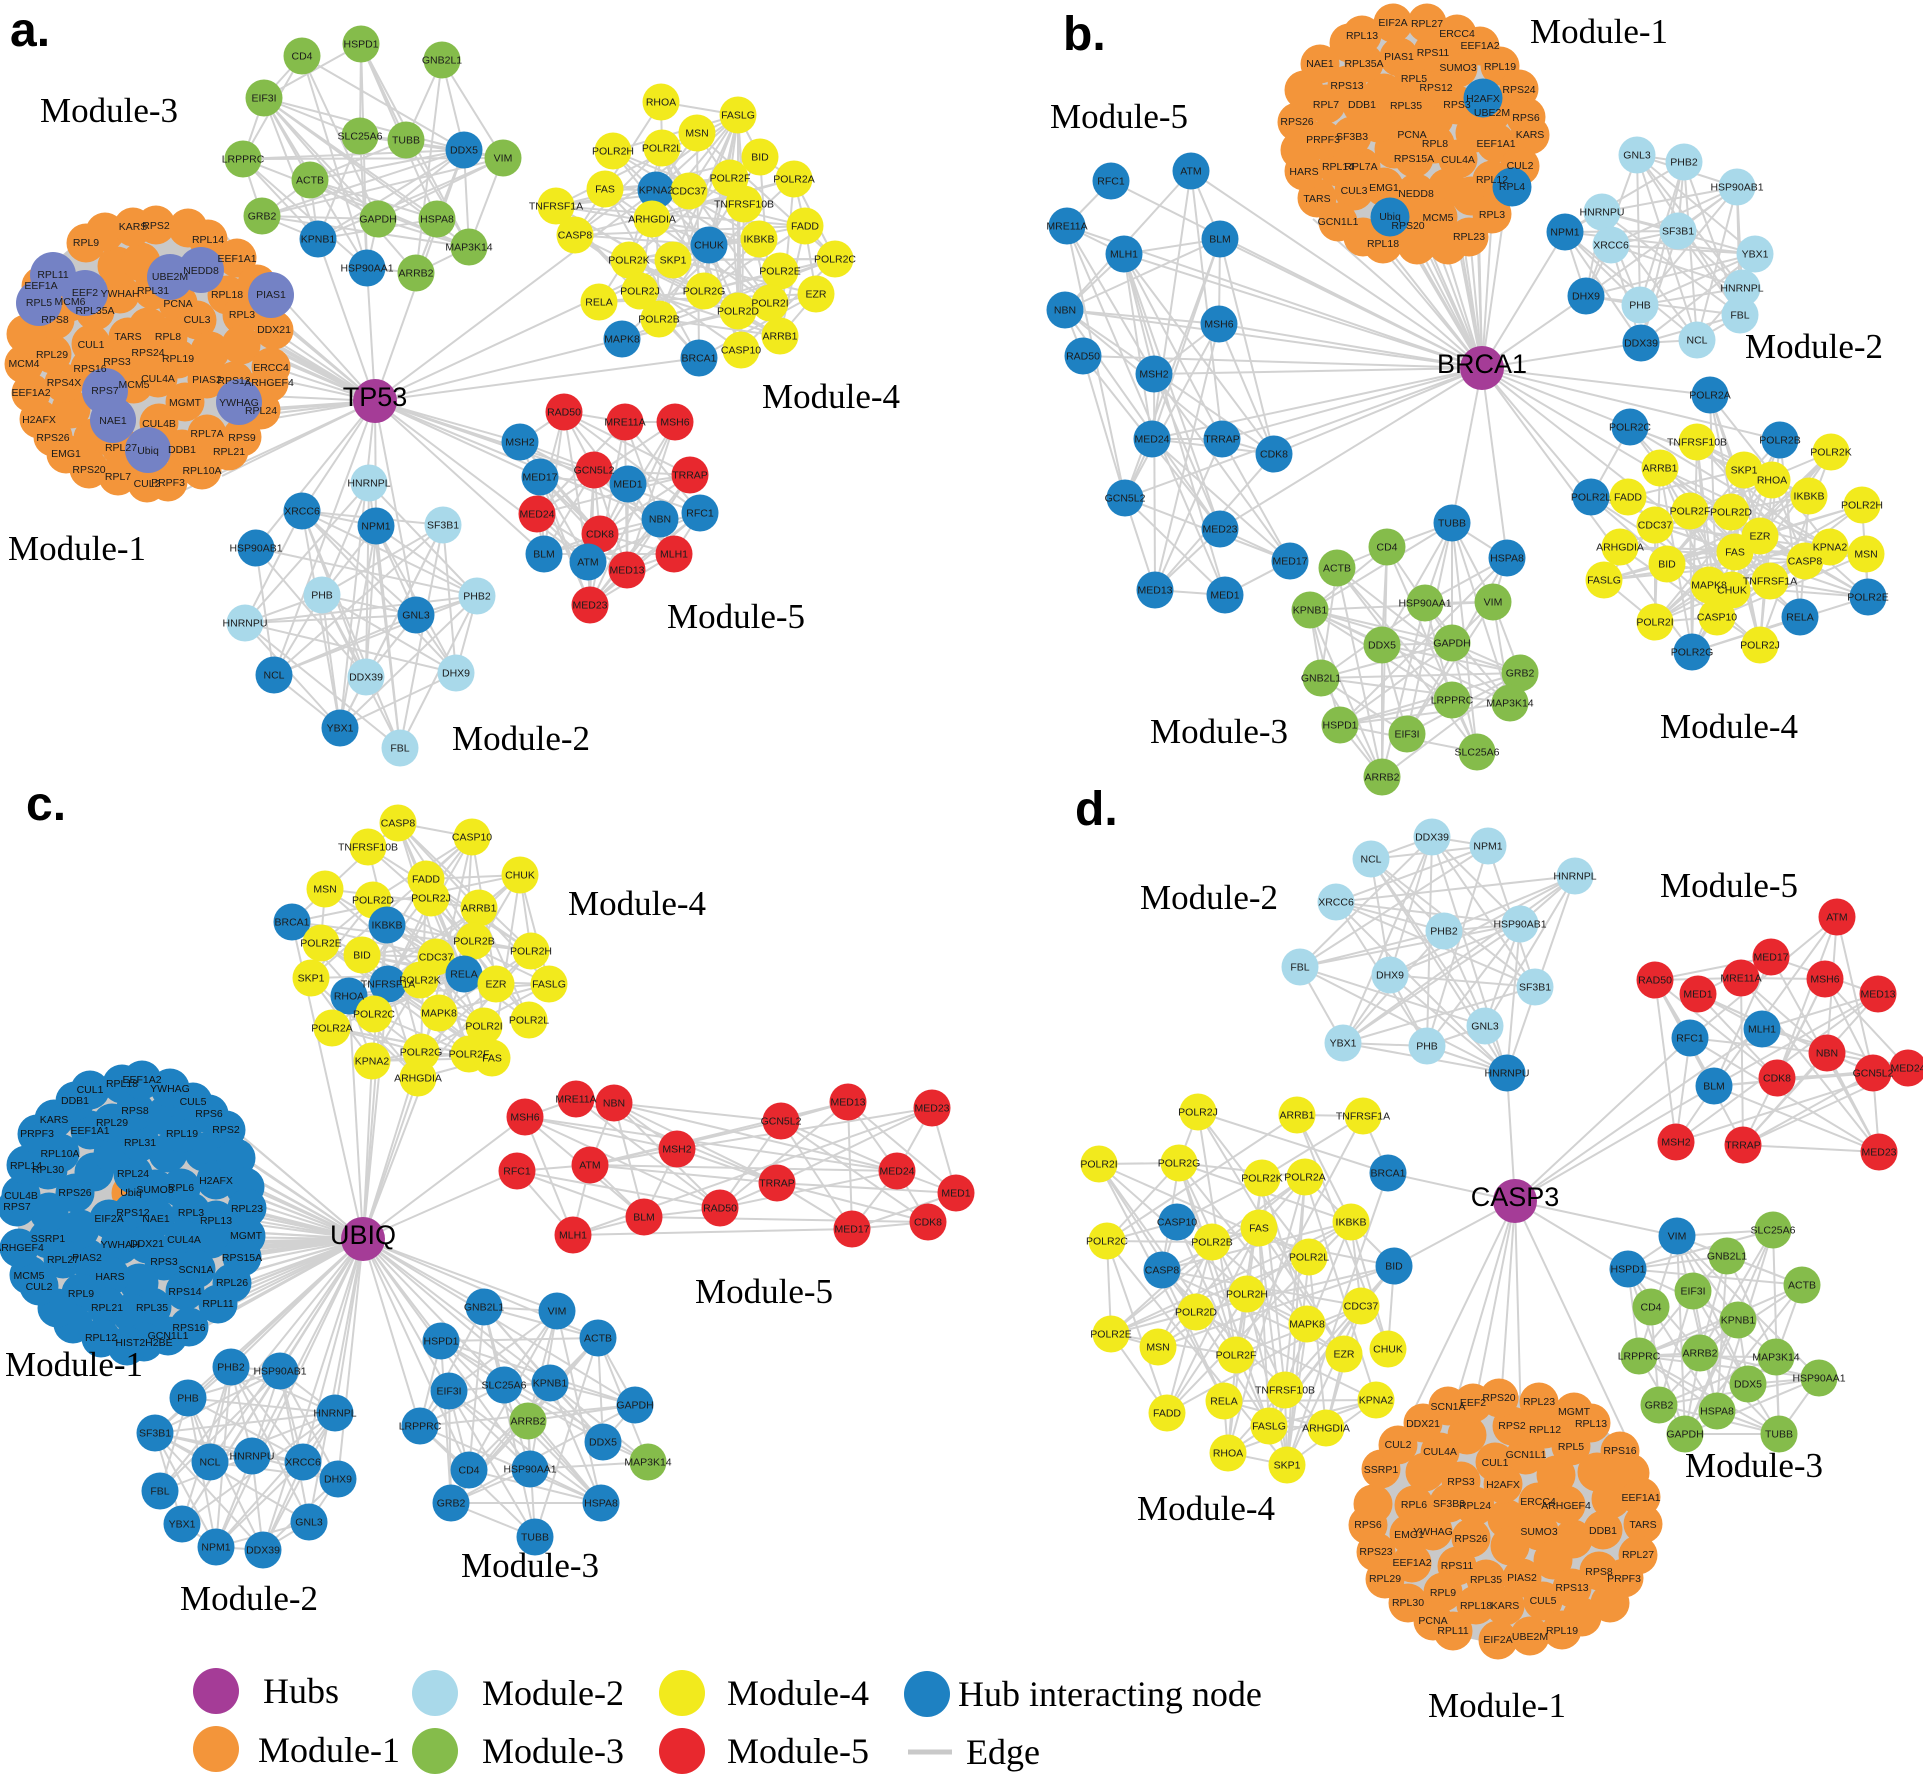  What do you see at coordinates (1409, 1535) in the screenshot?
I see `svg-text: EMG1` at bounding box center [1409, 1535].